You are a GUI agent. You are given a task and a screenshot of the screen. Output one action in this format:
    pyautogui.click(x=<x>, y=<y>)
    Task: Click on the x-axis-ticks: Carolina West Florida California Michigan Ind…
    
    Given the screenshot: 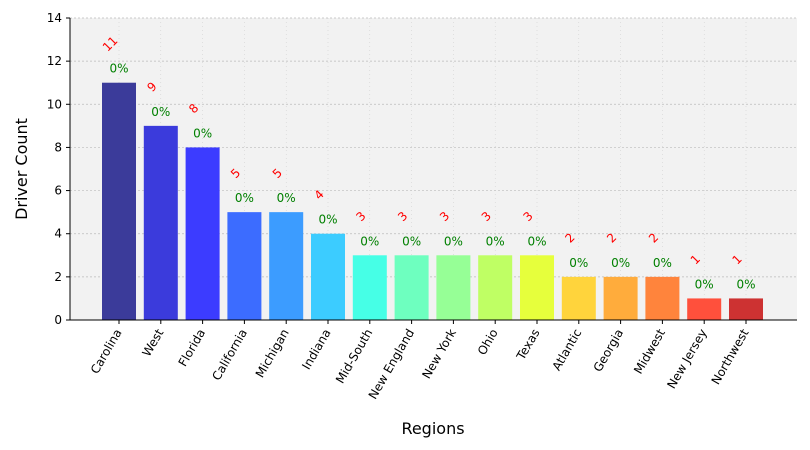 What is the action you would take?
    pyautogui.click(x=420, y=361)
    